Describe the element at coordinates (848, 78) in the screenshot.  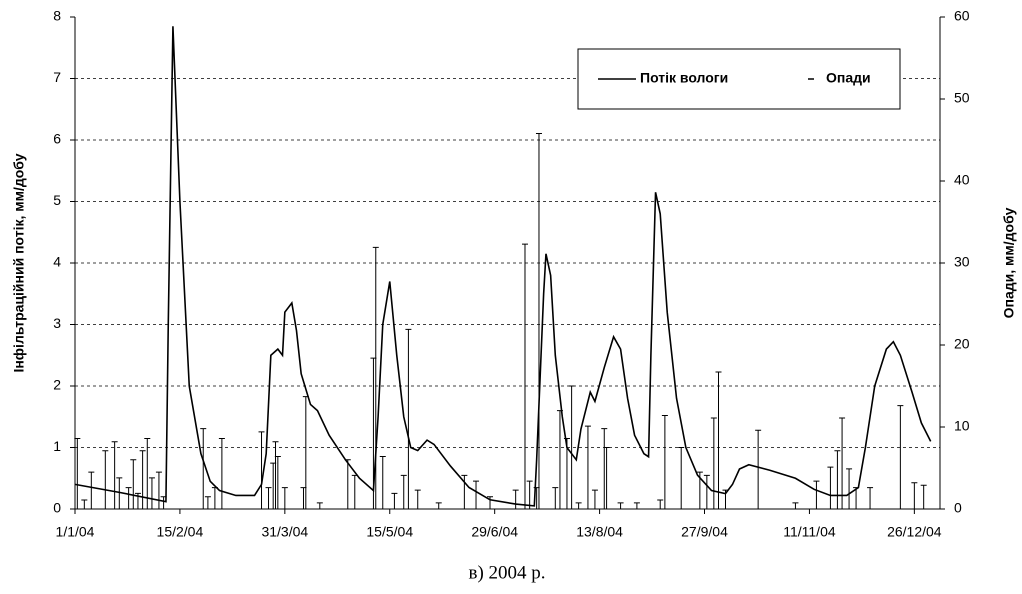
I see `legend-label: Опади` at that location.